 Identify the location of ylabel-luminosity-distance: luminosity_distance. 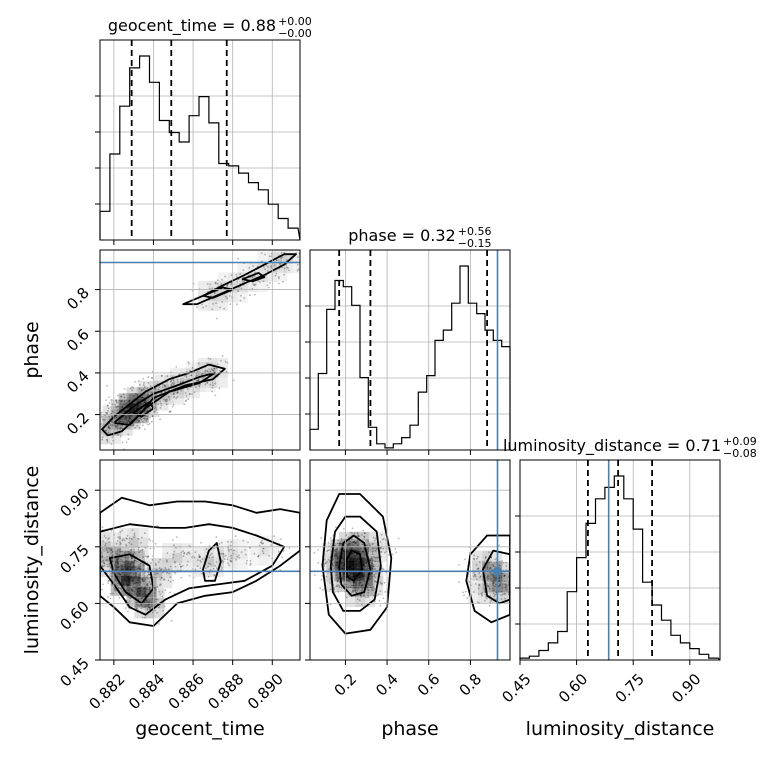
(32, 560).